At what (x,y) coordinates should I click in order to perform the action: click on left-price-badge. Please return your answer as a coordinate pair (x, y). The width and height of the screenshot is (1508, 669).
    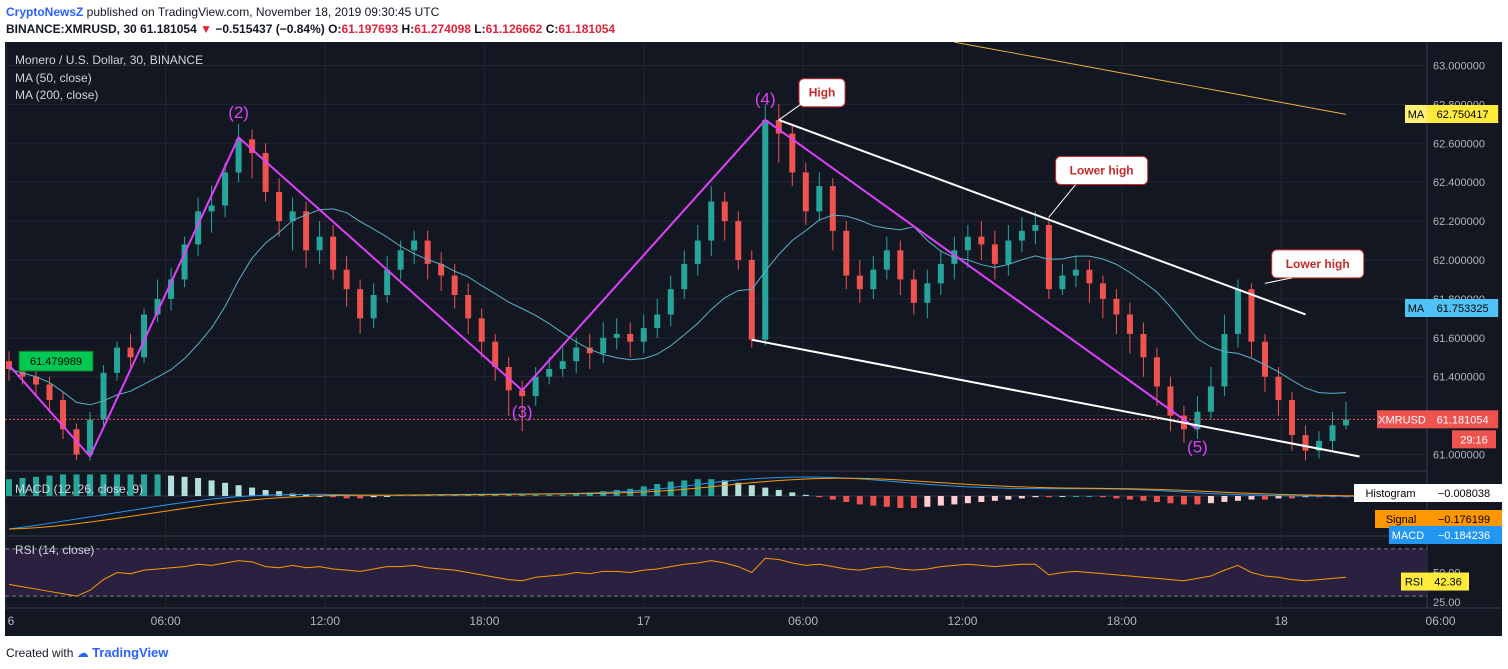
    Looking at the image, I should click on (56, 361).